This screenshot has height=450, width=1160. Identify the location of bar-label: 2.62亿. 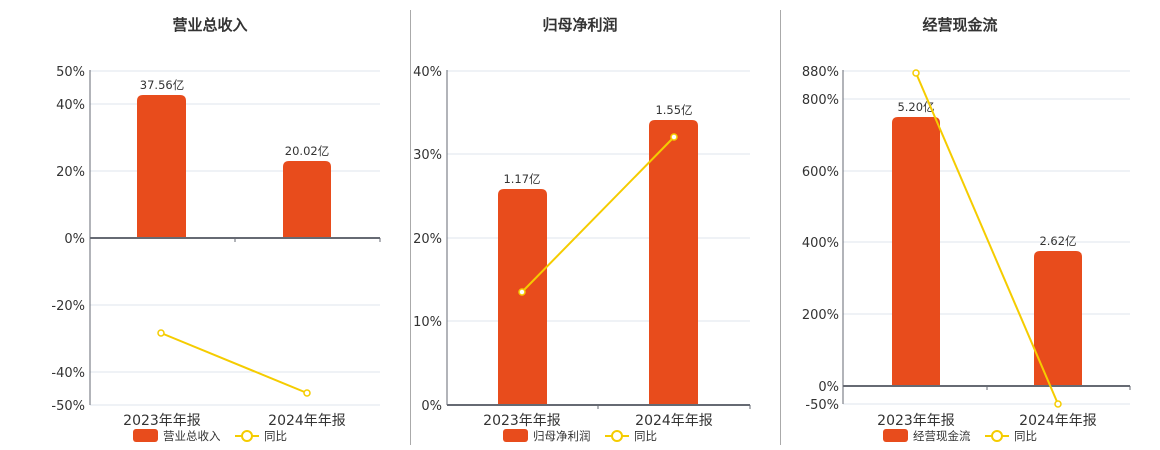
(1057, 241).